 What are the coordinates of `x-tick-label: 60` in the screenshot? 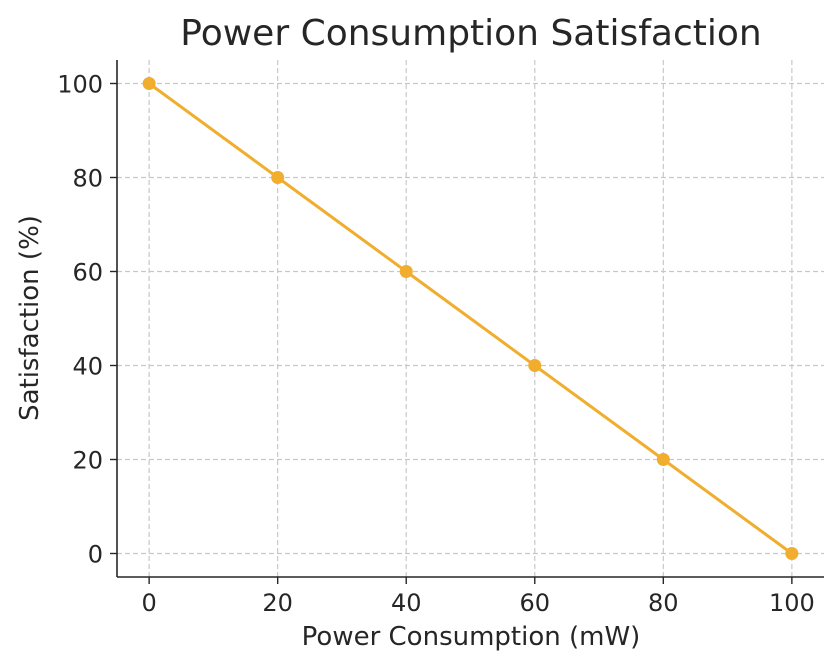 It's located at (534, 603).